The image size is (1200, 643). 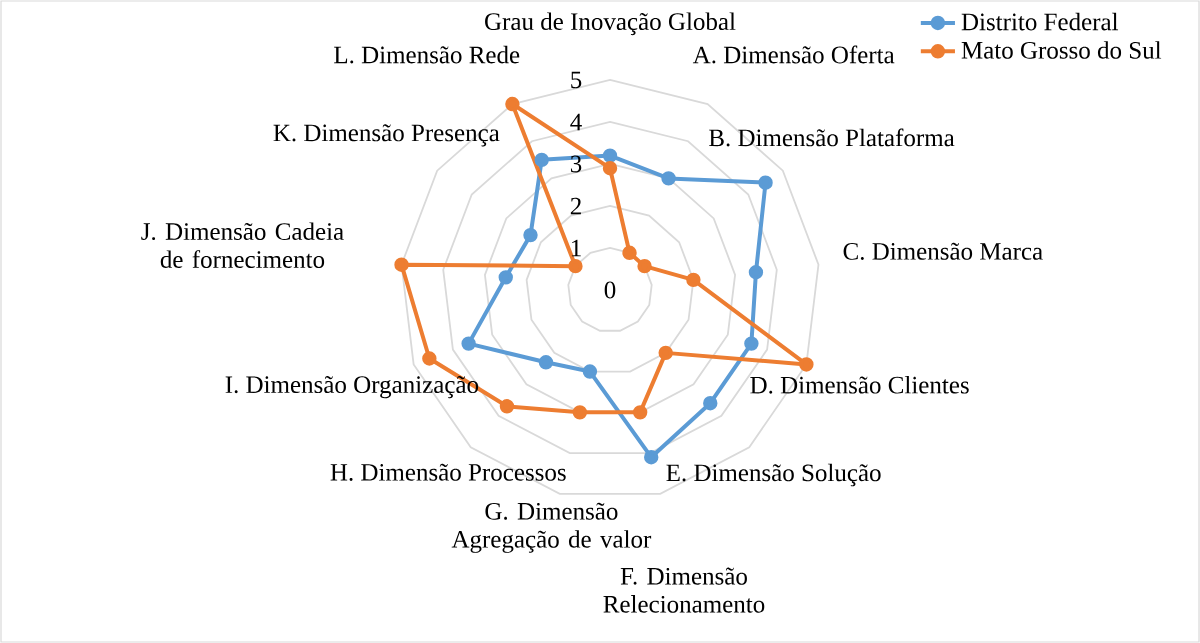 What do you see at coordinates (943, 251) in the screenshot?
I see `spoke-label: C. Dimensão Marca` at bounding box center [943, 251].